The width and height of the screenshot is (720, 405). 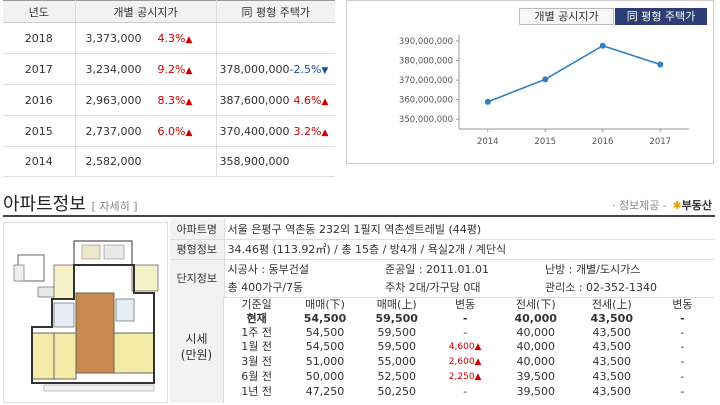 What do you see at coordinates (692, 205) in the screenshot?
I see `provider-logo: ✱부동산` at bounding box center [692, 205].